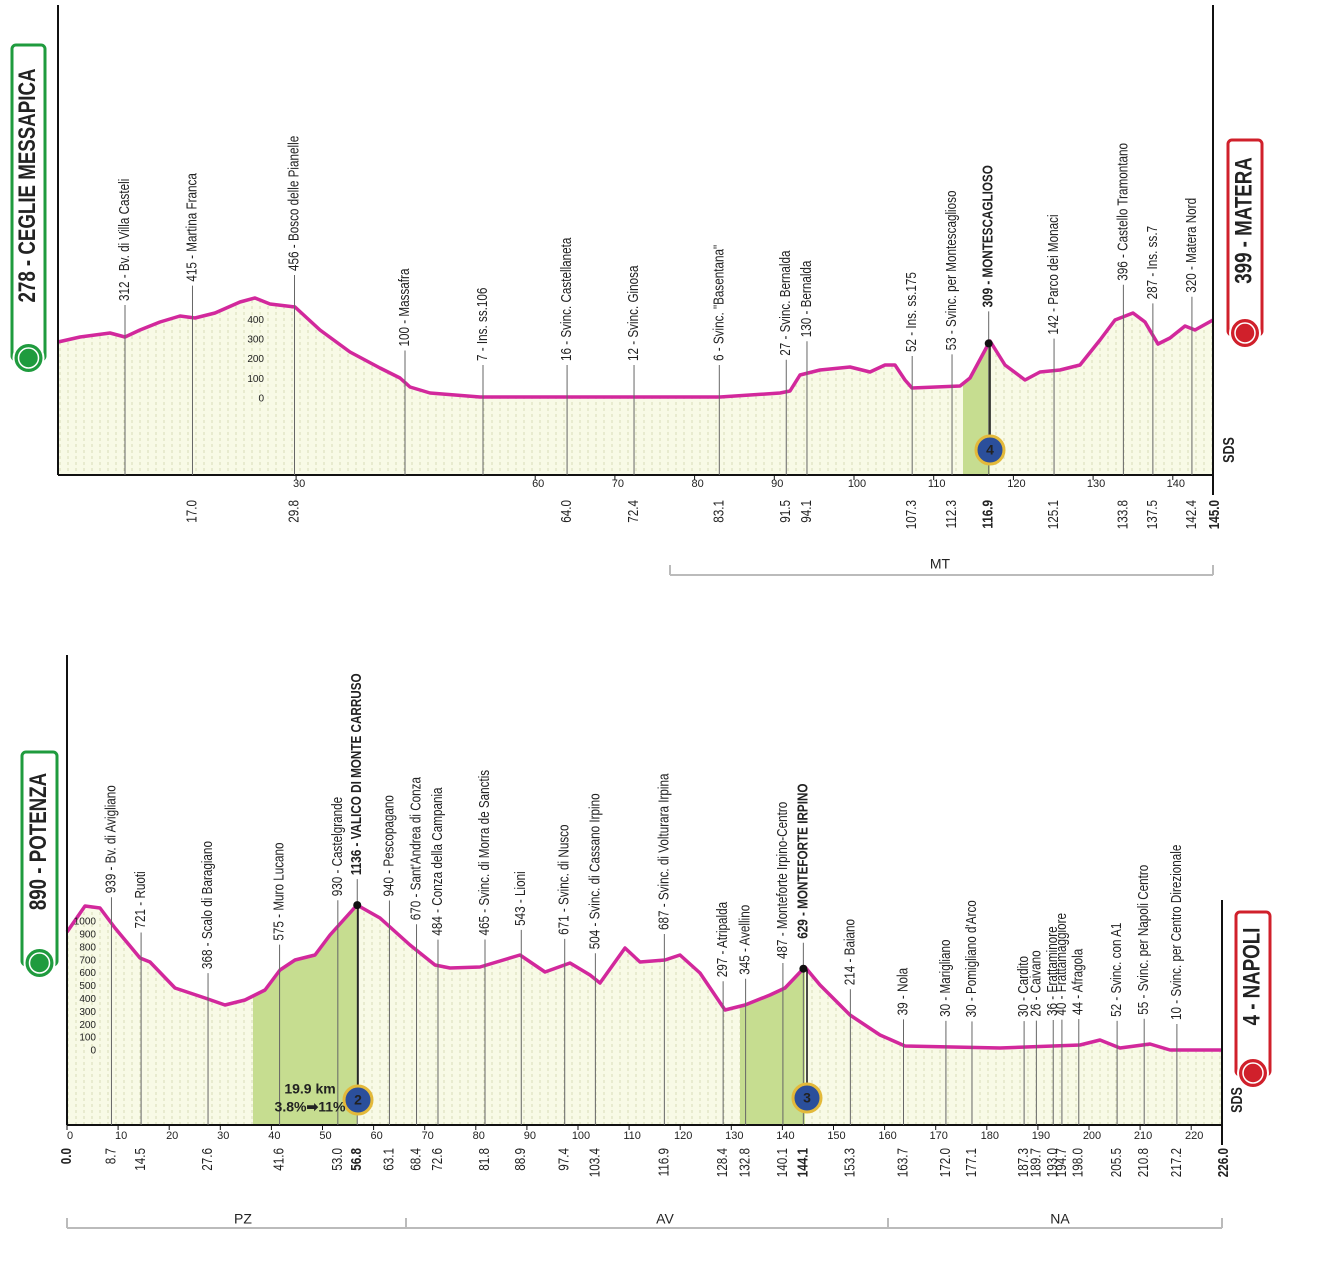 The image size is (1317, 1283). Describe the element at coordinates (299, 484) in the screenshot. I see `km-tick-label: 30` at that location.